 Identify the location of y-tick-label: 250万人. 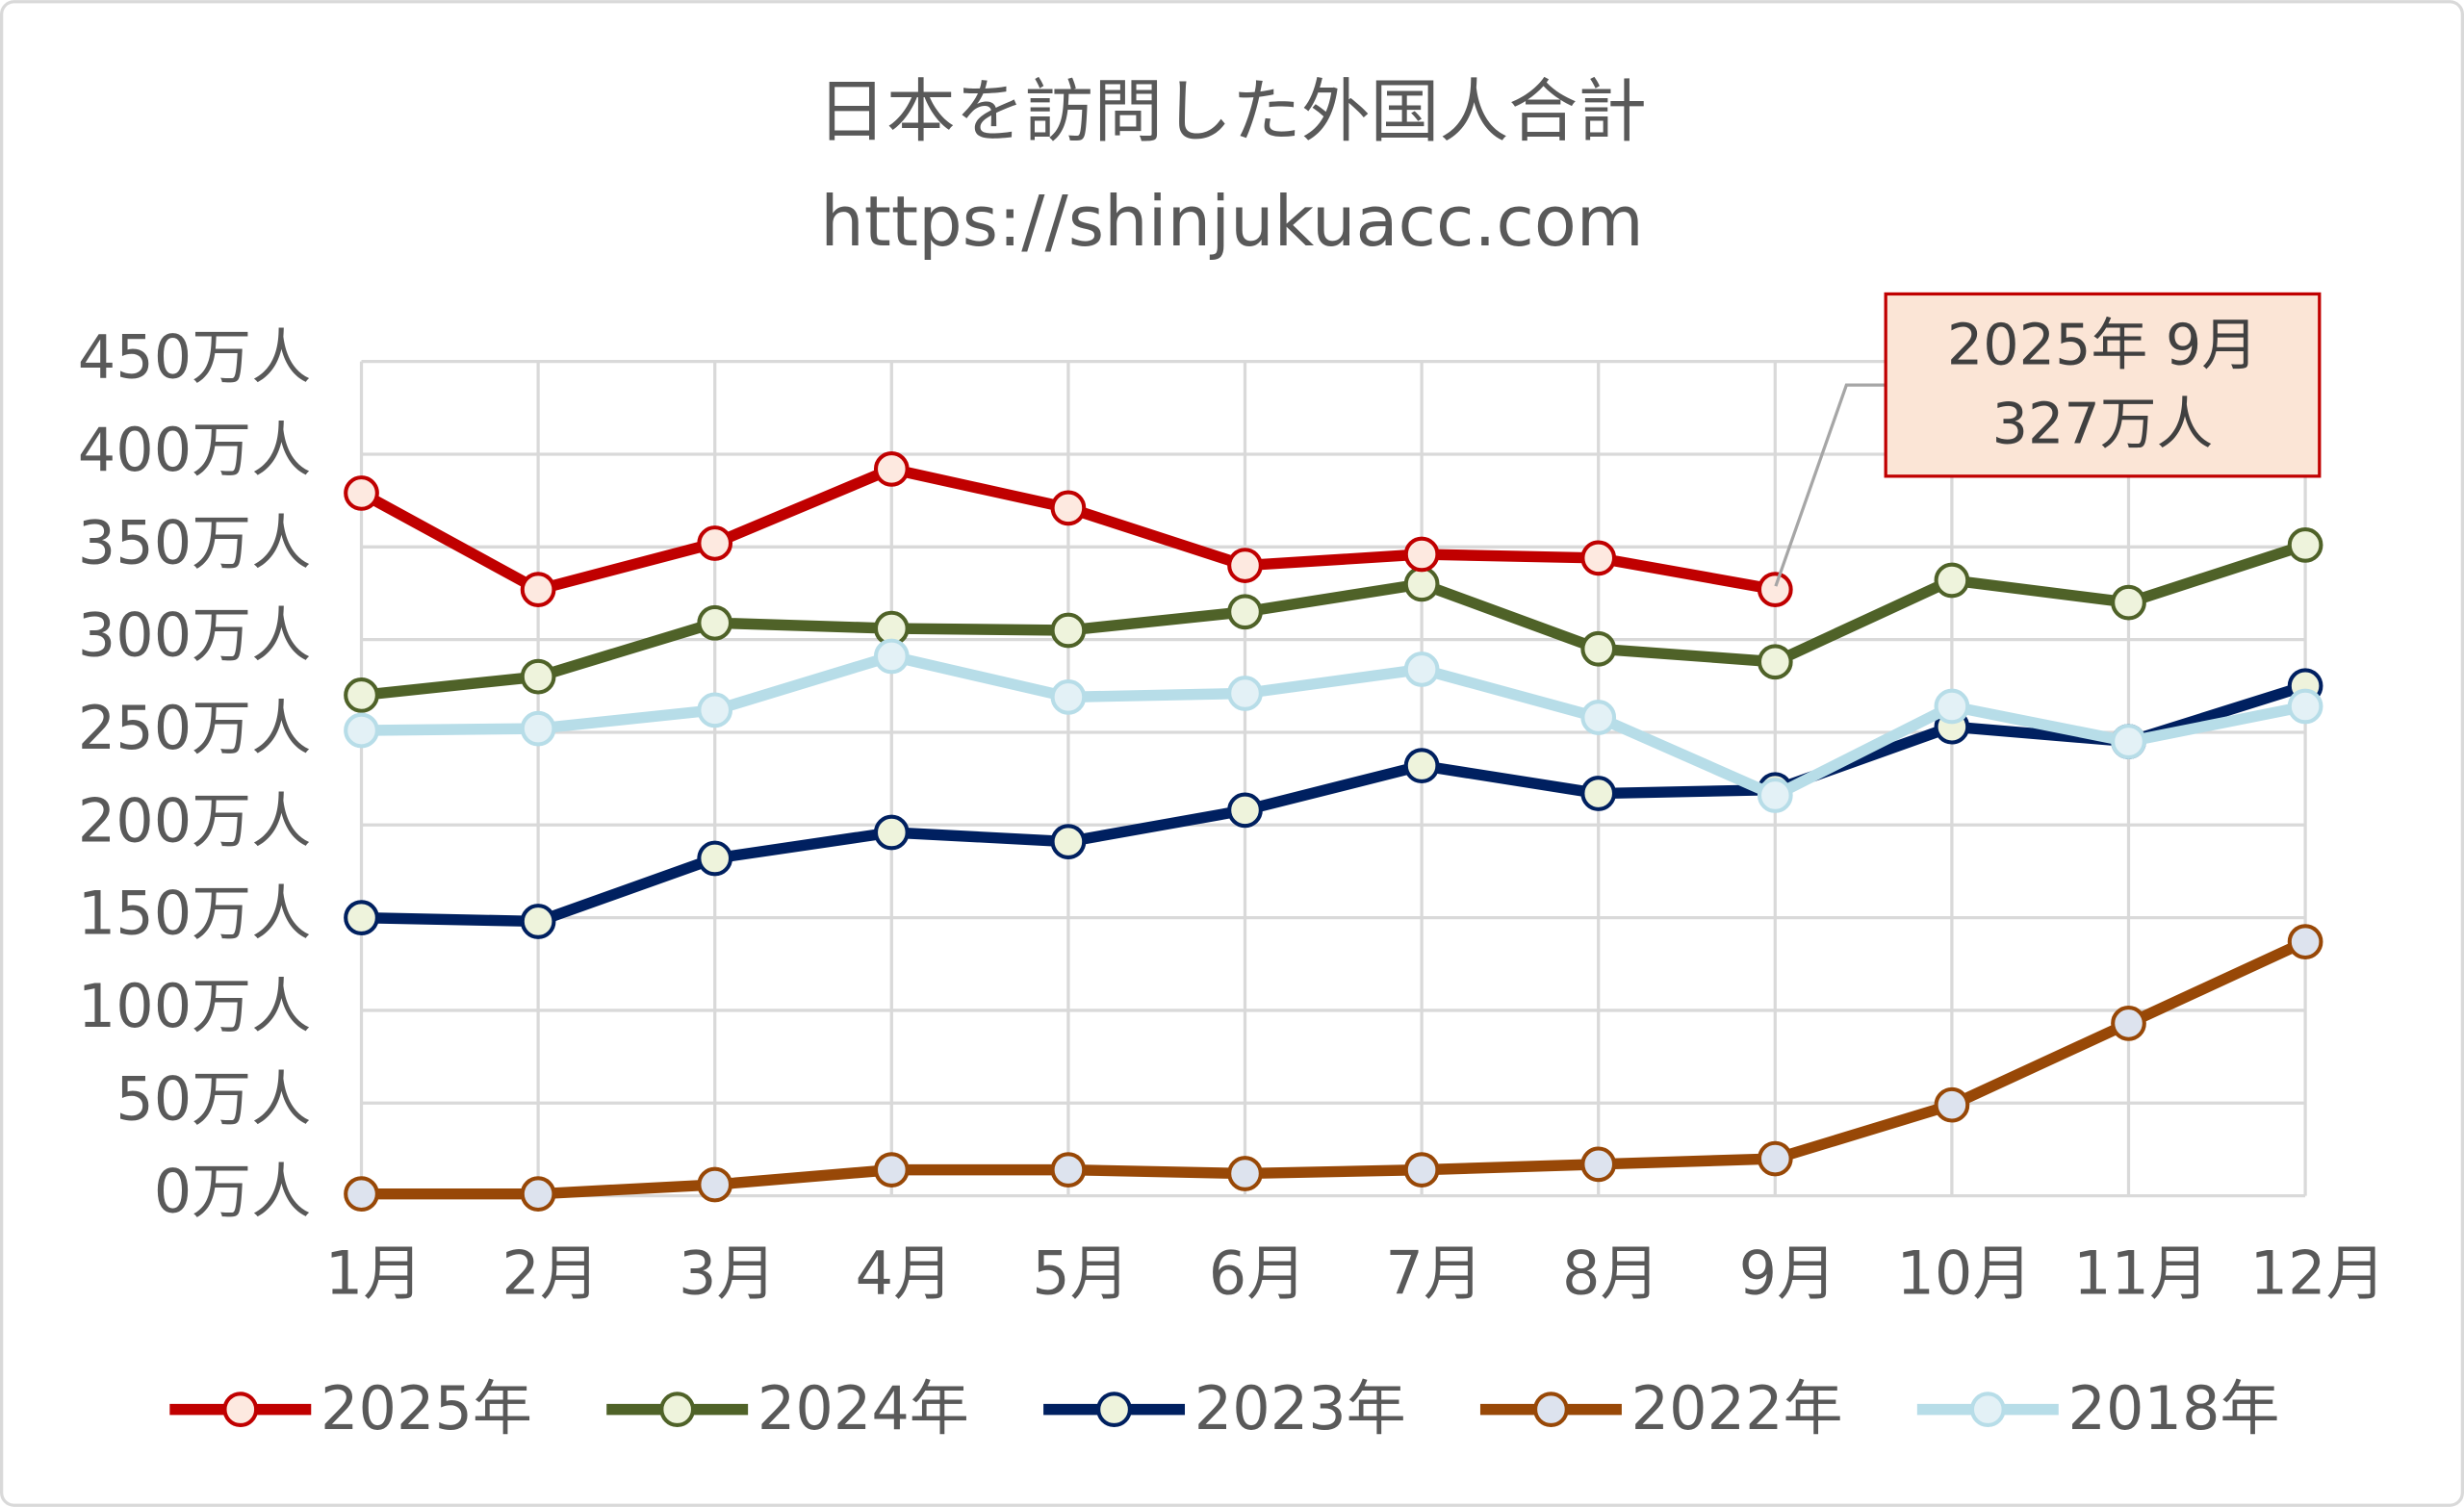
(194, 728).